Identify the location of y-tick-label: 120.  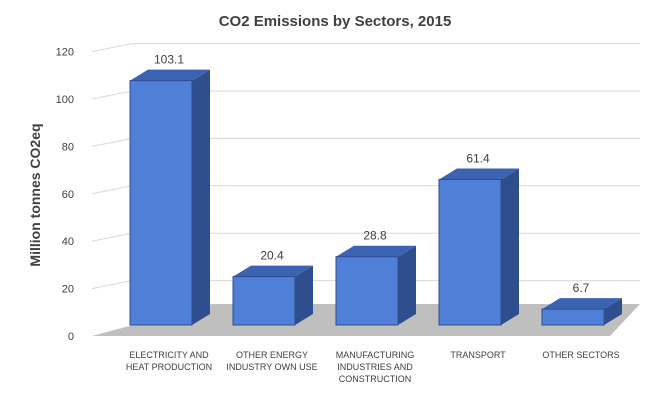
(65, 53).